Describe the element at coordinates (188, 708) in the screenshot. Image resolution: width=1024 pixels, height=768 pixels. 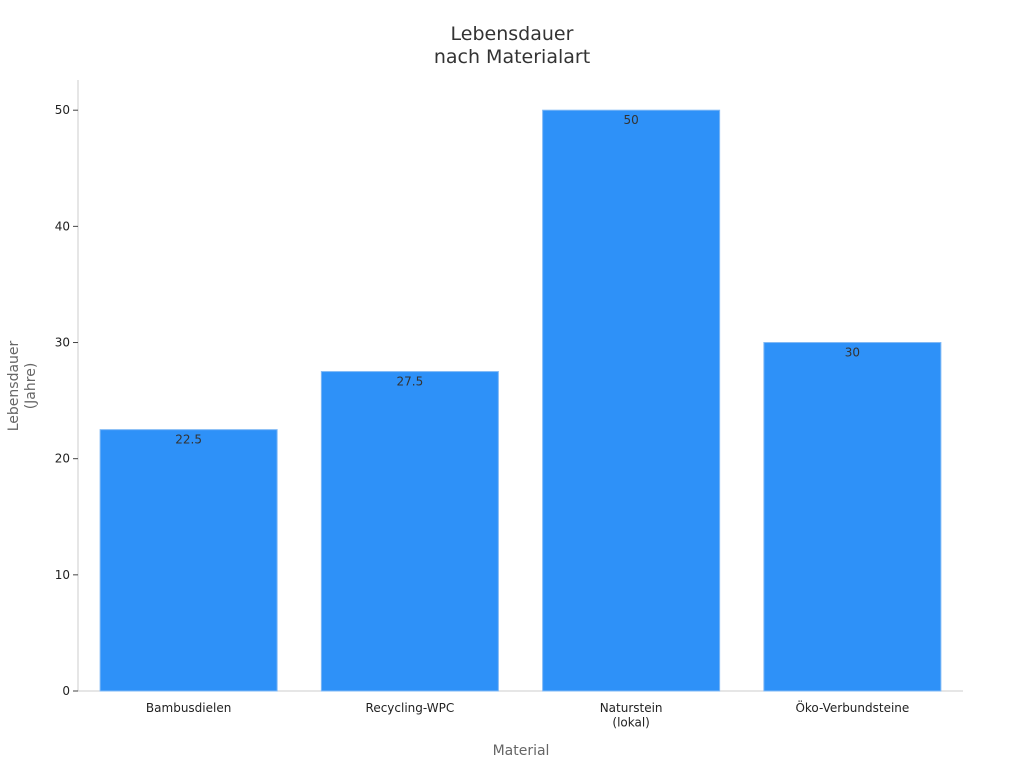
I see `x-tick-label: Bambusdielen` at that location.